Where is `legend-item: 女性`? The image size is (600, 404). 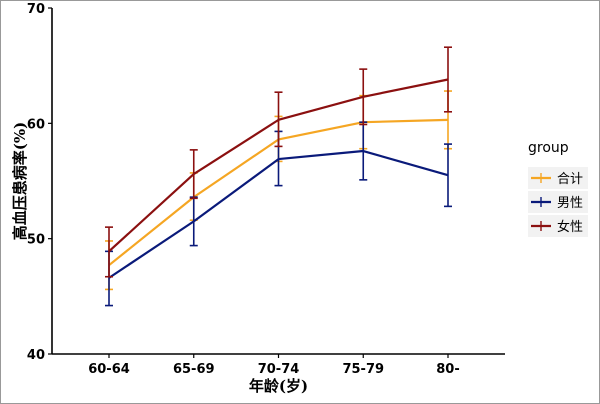 legend-item: 女性 is located at coordinates (558, 226).